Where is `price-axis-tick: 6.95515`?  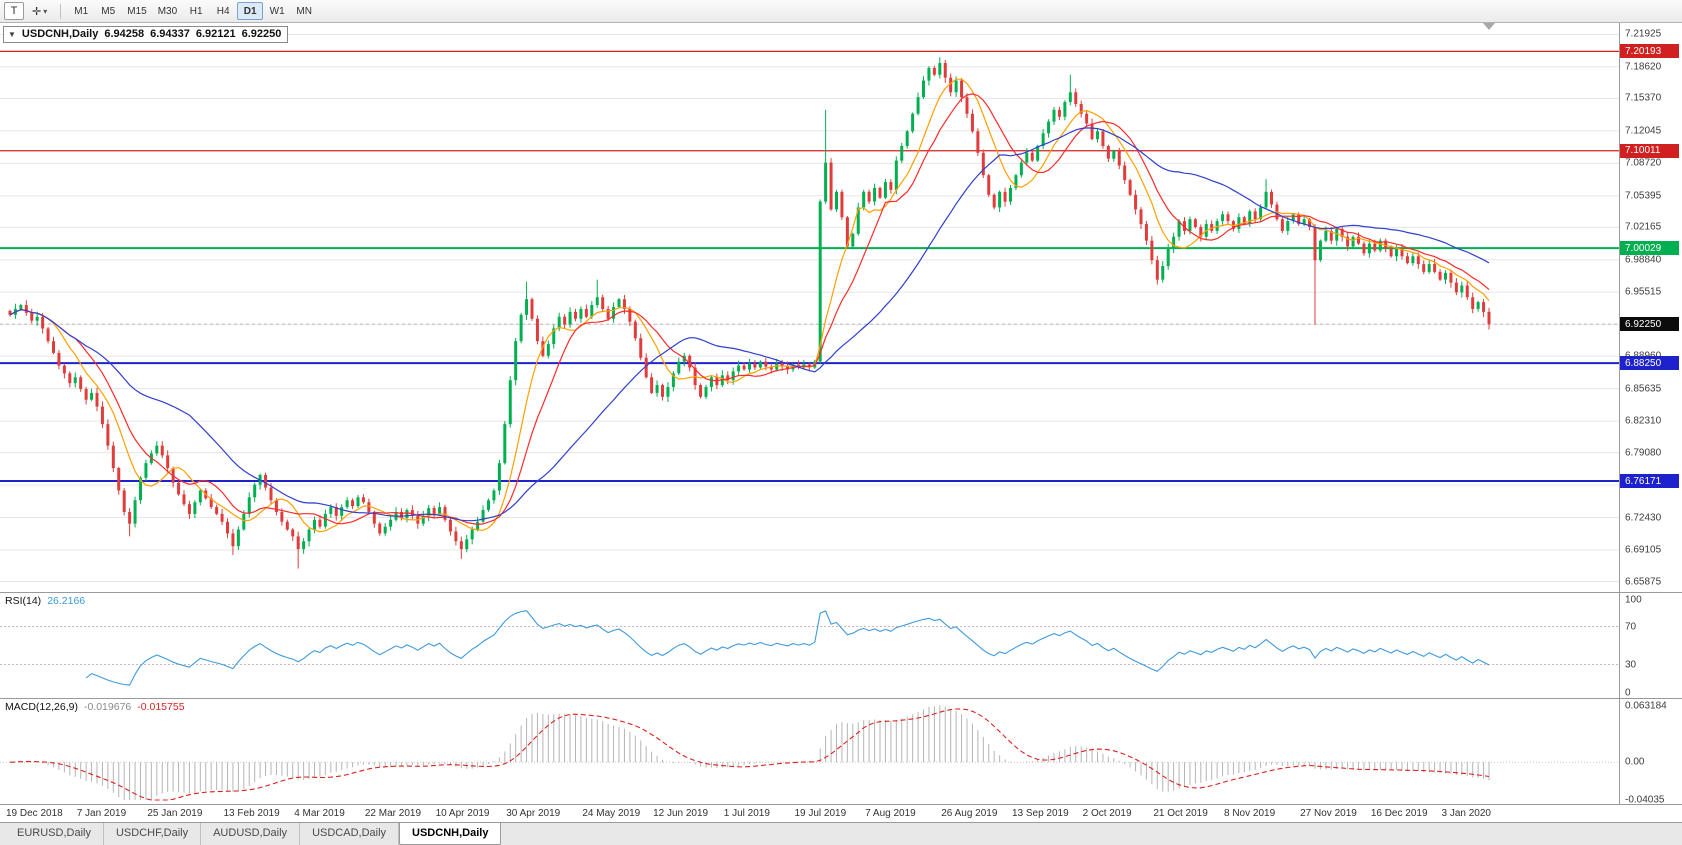
price-axis-tick: 6.95515 is located at coordinates (1643, 292).